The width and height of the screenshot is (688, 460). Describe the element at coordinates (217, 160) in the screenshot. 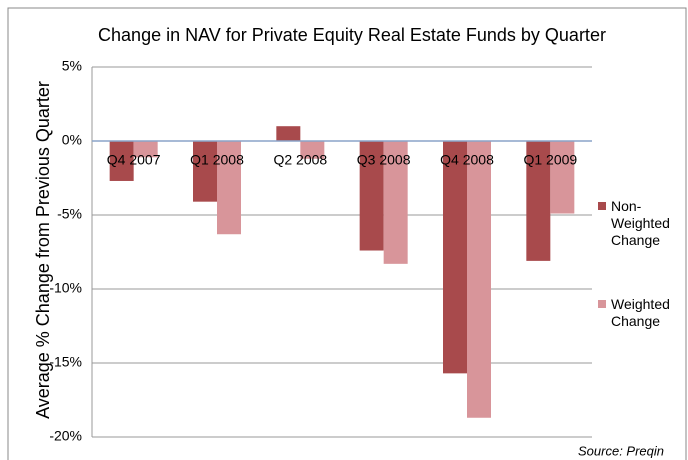

I see `x-tick-label: Q1 2008` at that location.